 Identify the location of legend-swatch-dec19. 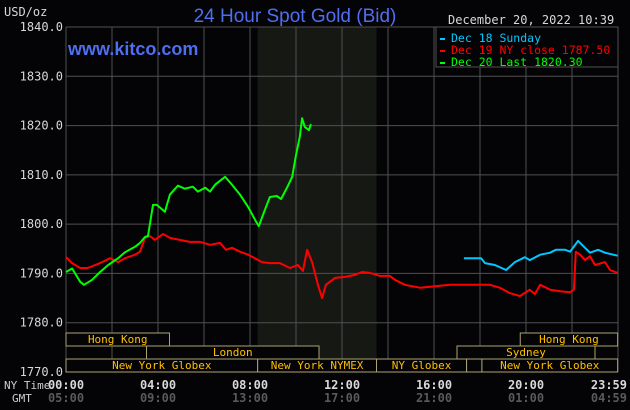
(442, 51).